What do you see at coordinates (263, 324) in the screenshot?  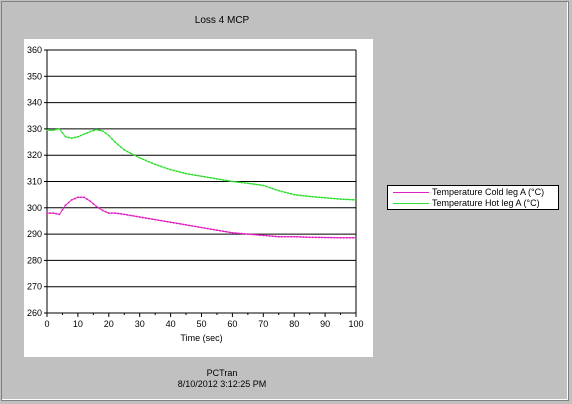 I see `x-tick-label-70: 70` at bounding box center [263, 324].